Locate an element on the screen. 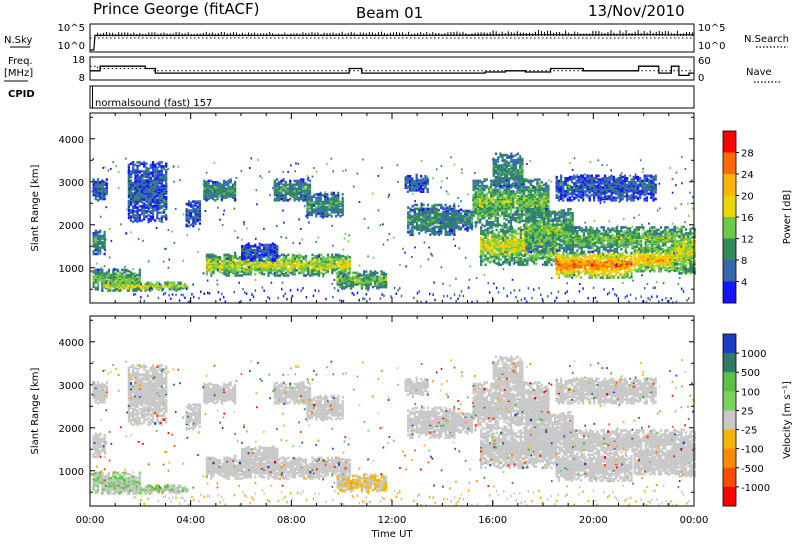 This screenshot has height=554, width=800. nave-ytick: 0 is located at coordinates (701, 78).